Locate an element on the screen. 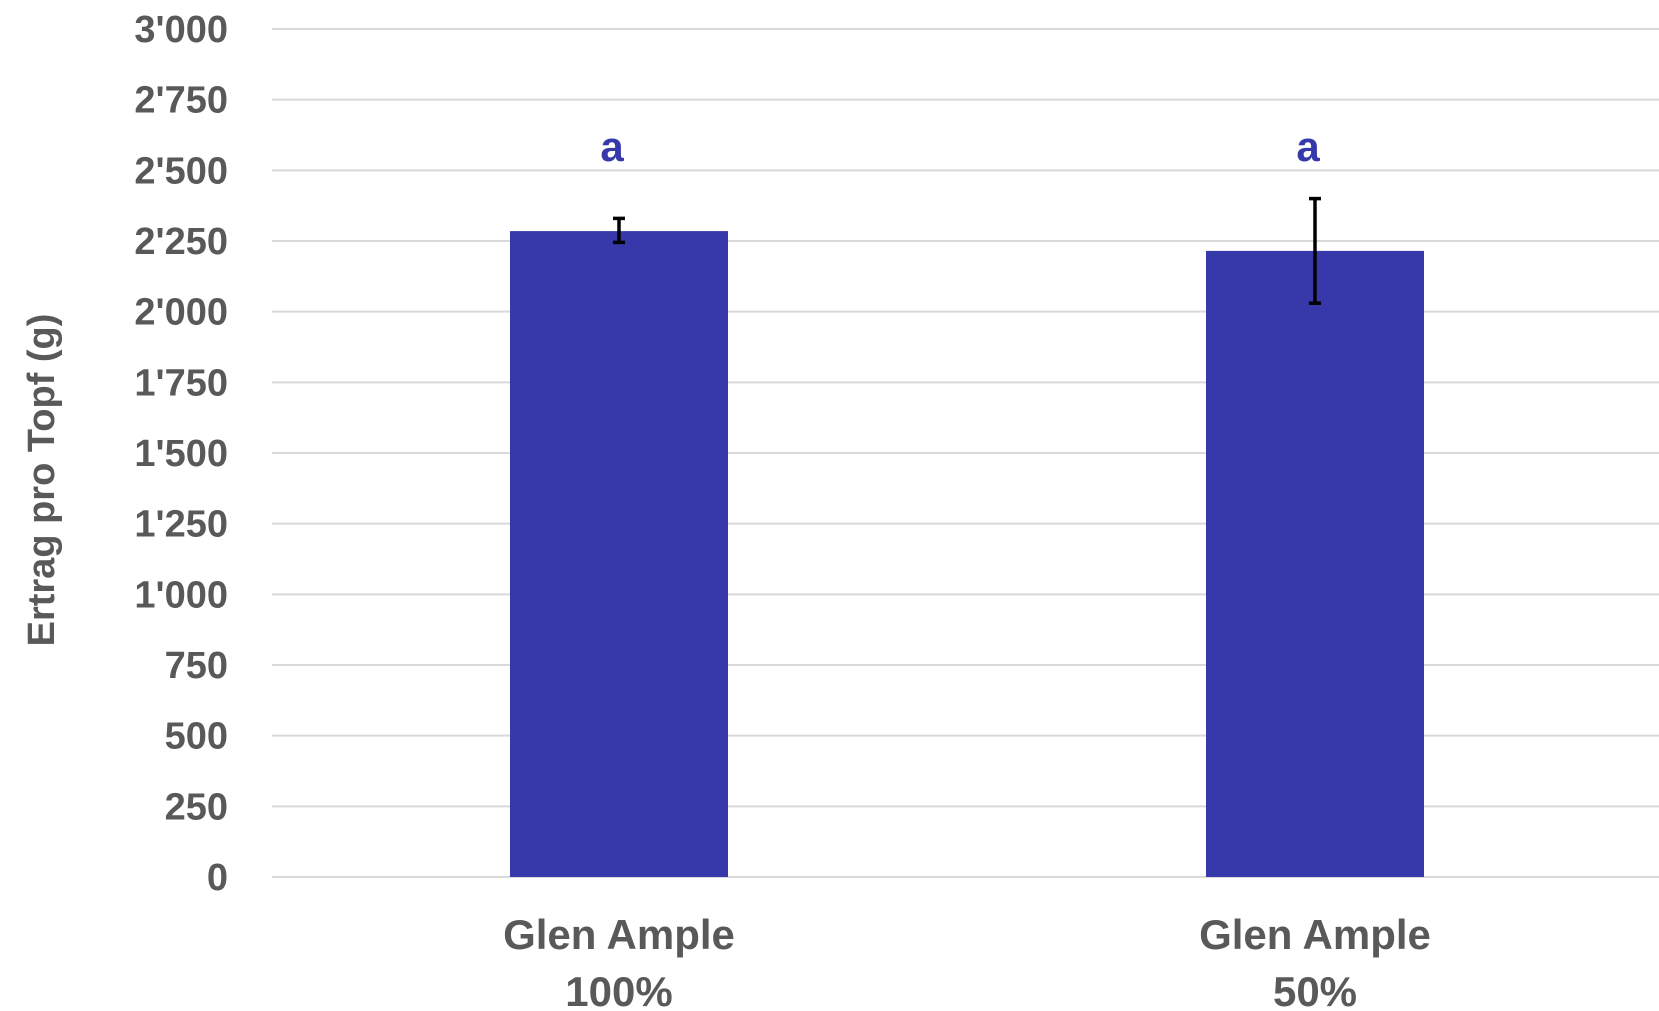 The image size is (1659, 1011). x-category-sublabel: 50% is located at coordinates (1315, 989).